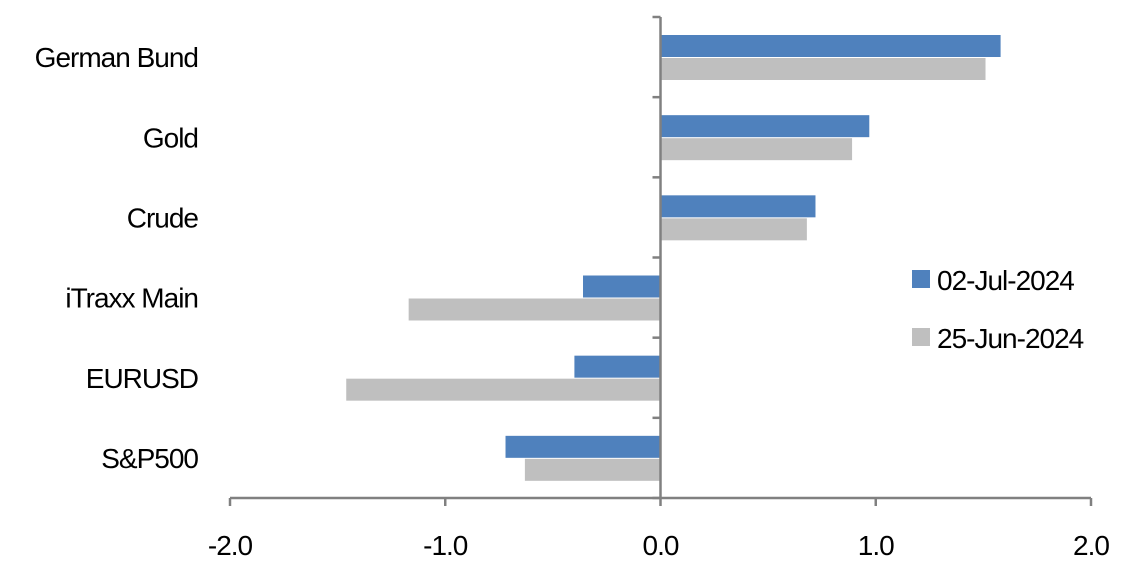 This screenshot has width=1140, height=574. Describe the element at coordinates (131, 298) in the screenshot. I see `category-label: iTraxx Main` at that location.